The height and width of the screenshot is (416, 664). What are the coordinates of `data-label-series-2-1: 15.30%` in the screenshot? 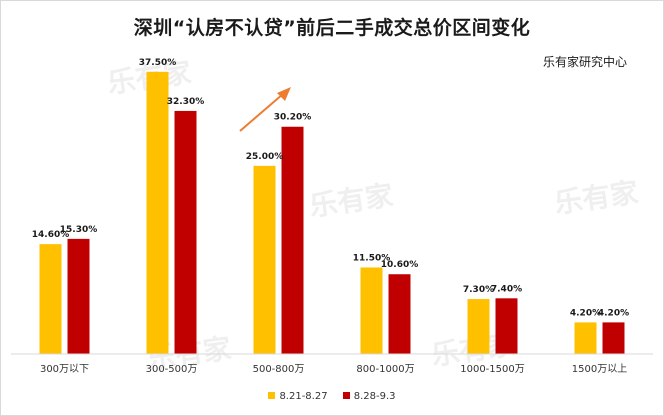 It's located at (79, 230).